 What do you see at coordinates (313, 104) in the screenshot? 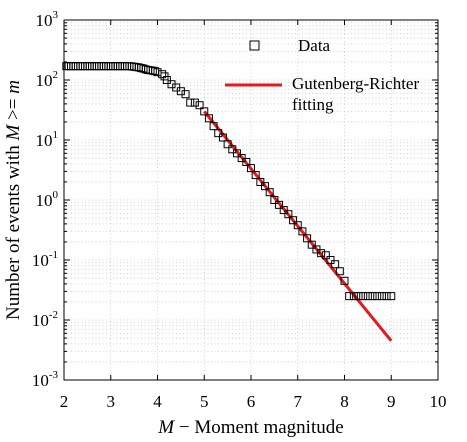
I see `legend-label-fit-line2: fitting` at bounding box center [313, 104].